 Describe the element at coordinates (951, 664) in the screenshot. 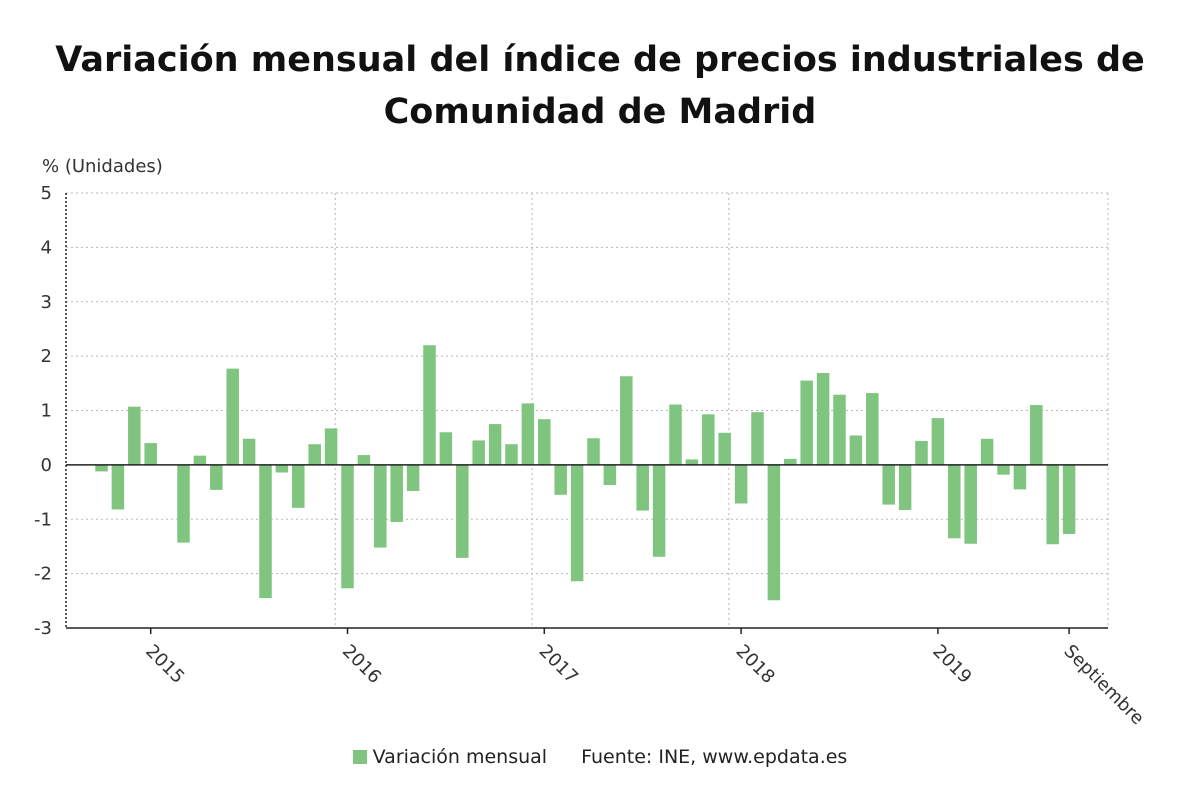

I see `x-tick-label: 2019` at that location.